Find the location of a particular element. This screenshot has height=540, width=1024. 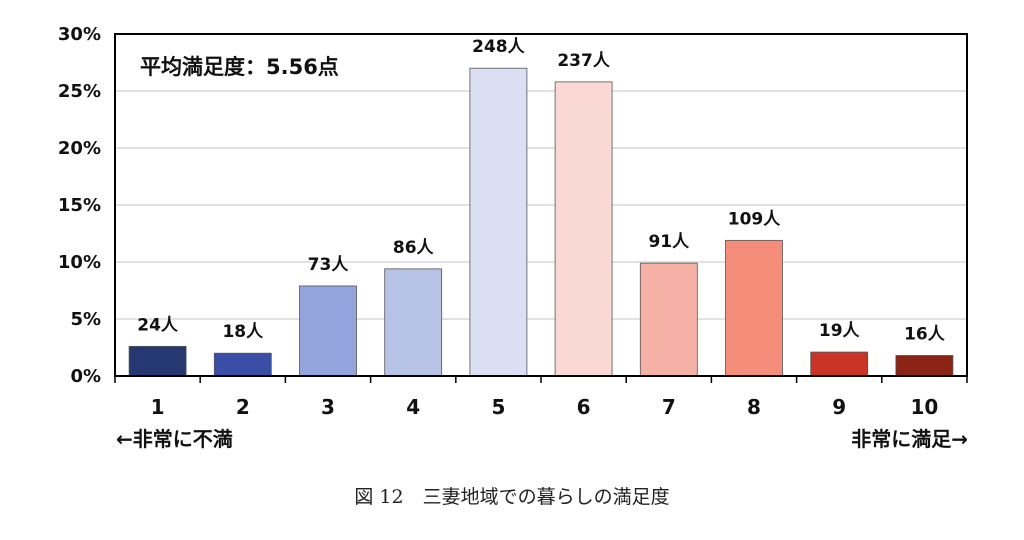

y-tick-labels: 0% 5% 10% 15% 20% 25% 30% is located at coordinates (79, 205).